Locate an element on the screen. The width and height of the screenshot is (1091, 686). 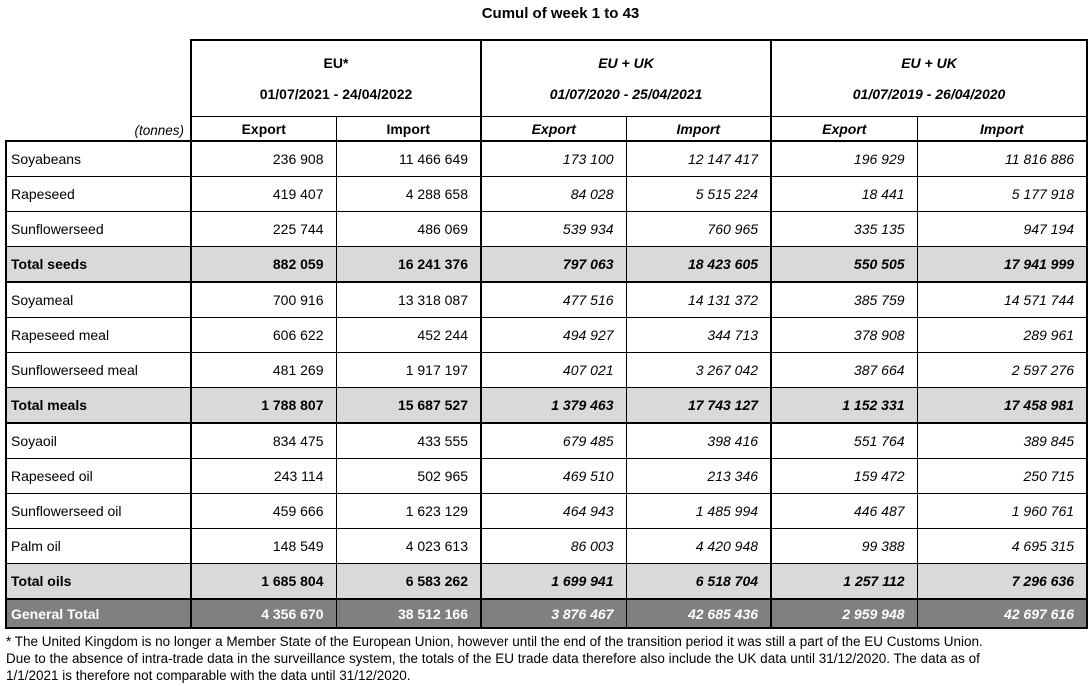
cell-euuk1-export: 84 028 is located at coordinates (553, 194).